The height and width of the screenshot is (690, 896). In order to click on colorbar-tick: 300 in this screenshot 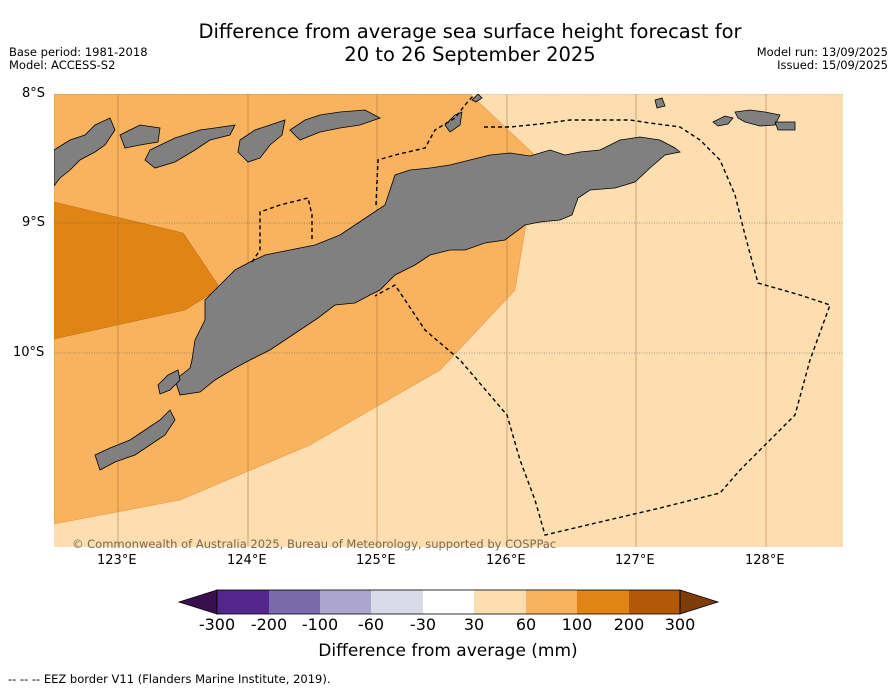, I will do `click(680, 624)`.